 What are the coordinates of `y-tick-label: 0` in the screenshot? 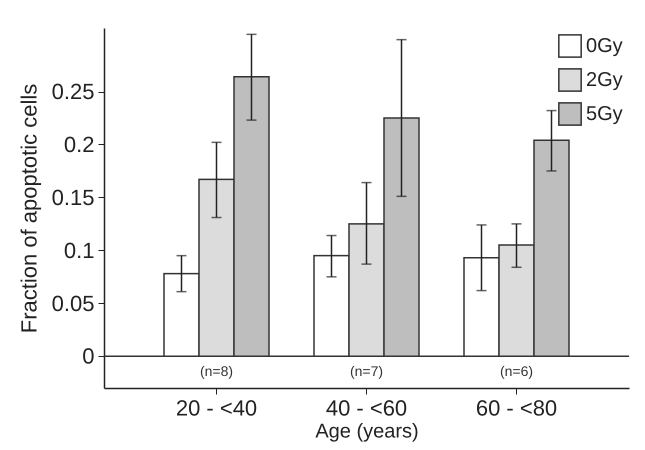 It's located at (88, 356).